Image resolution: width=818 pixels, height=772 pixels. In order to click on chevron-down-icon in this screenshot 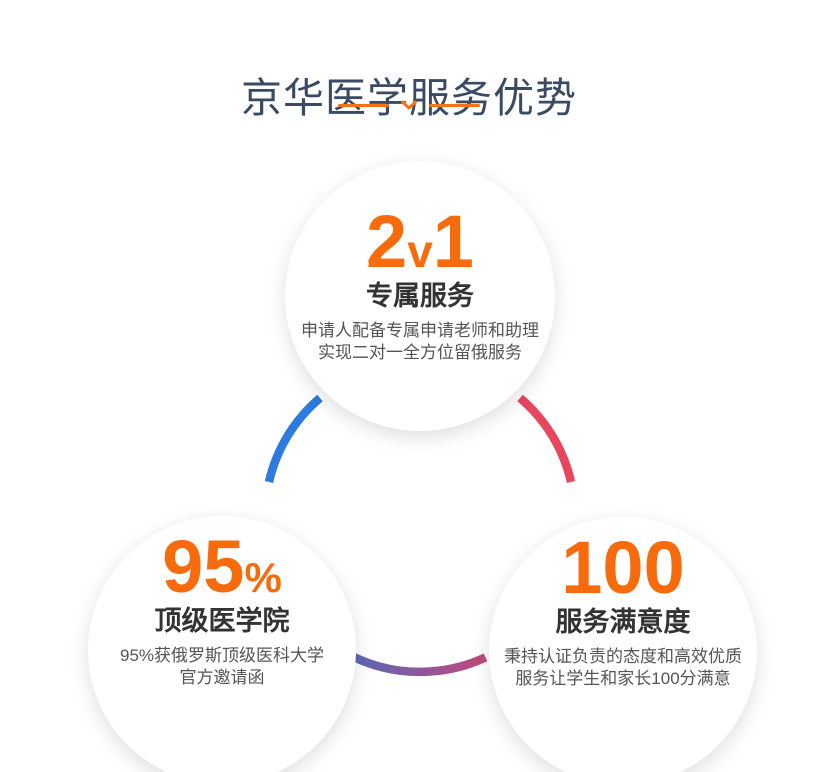, I will do `click(409, 104)`.